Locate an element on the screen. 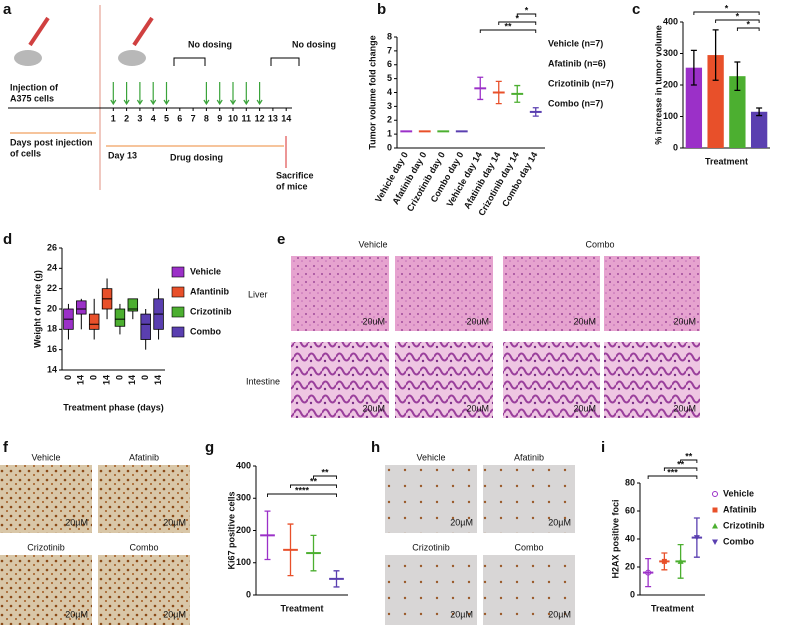 The width and height of the screenshot is (798, 637). label: Liver is located at coordinates (258, 294).